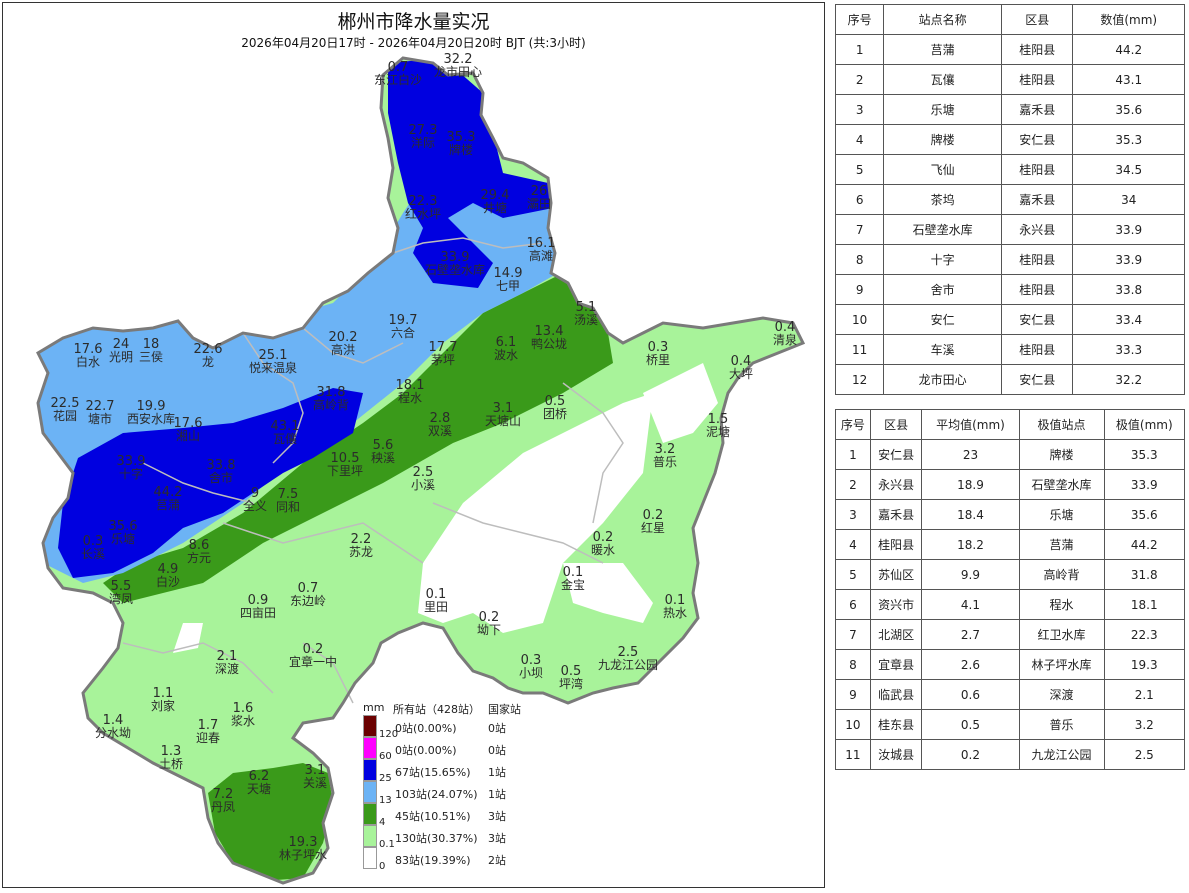 Image resolution: width=1189 pixels, height=893 pixels. I want to click on station-label: 35.6 乐塘, so click(123, 533).